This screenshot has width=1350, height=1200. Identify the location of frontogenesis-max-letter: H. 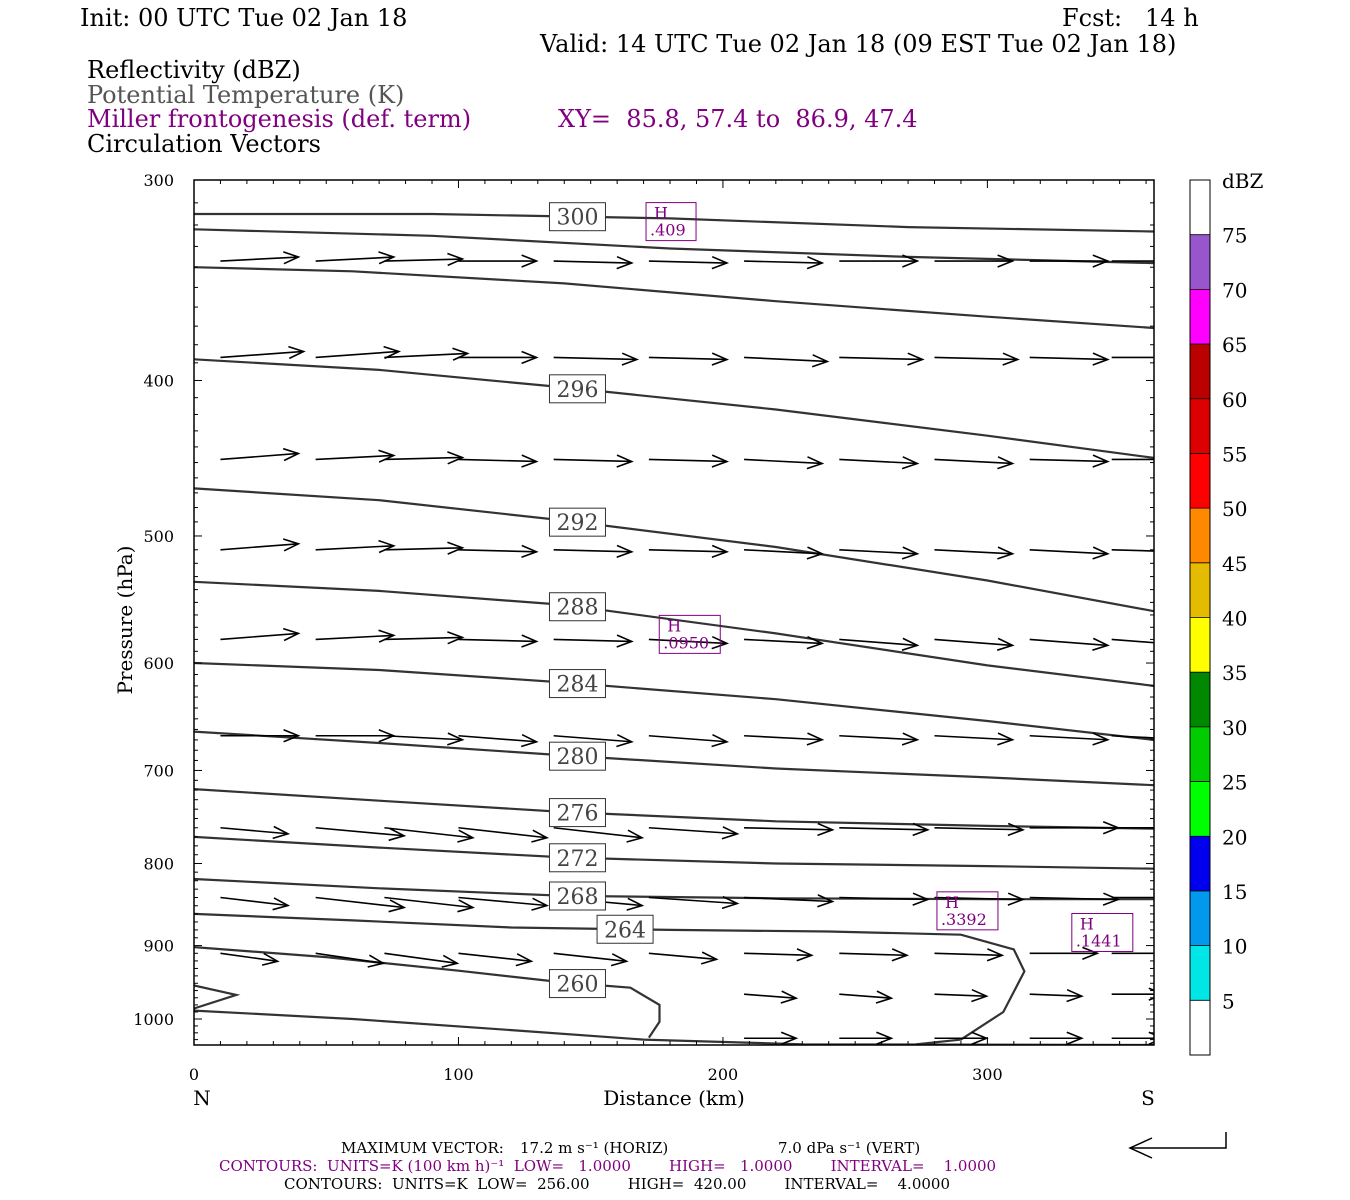
(674, 625).